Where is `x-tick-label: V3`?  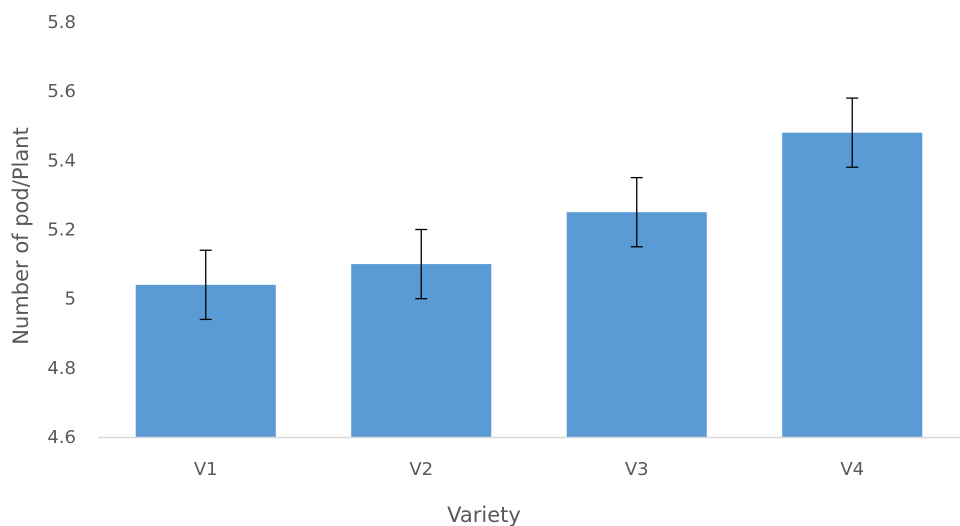
x-tick-label: V3 is located at coordinates (637, 469).